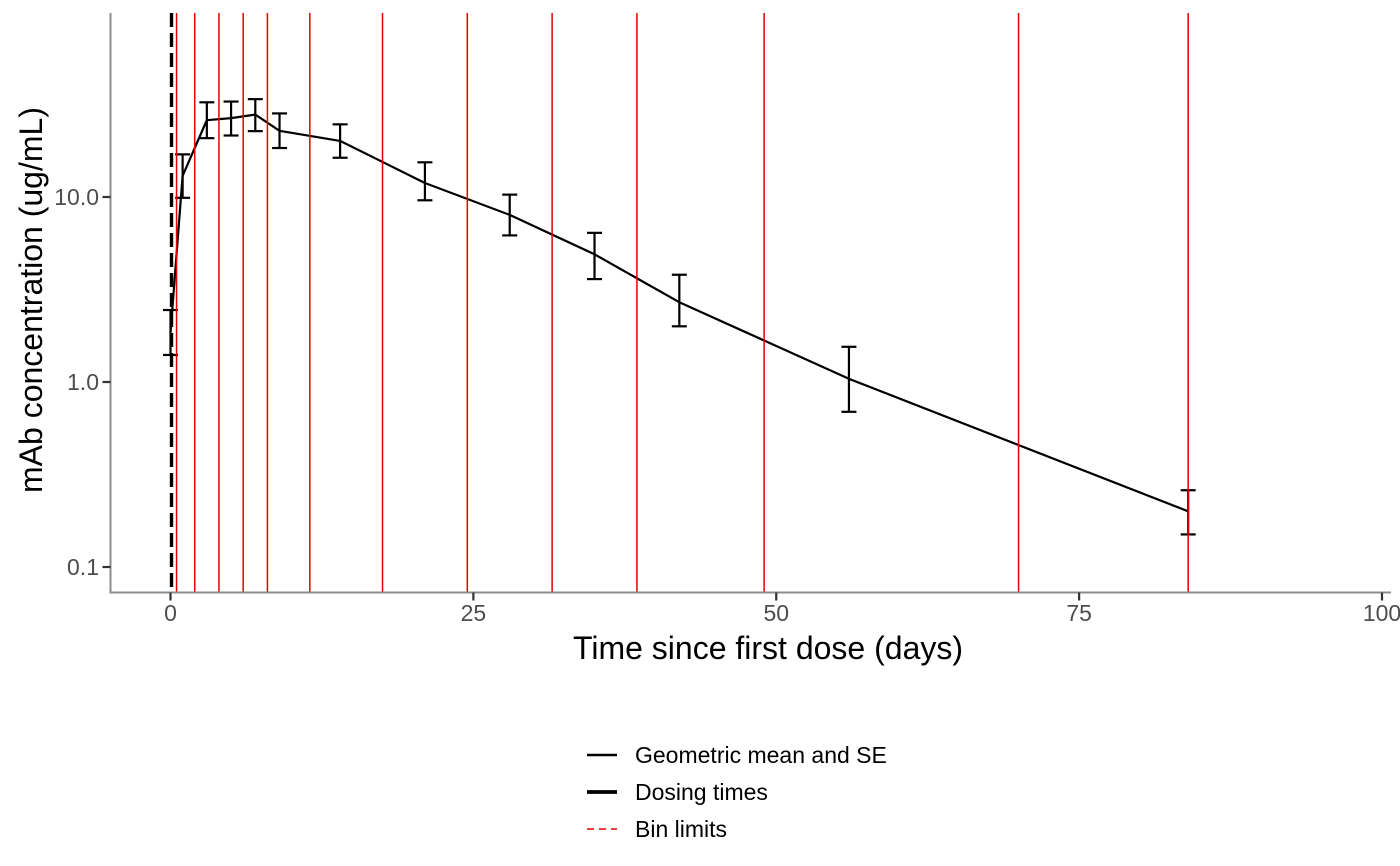  Describe the element at coordinates (602, 755) in the screenshot. I see `solid-line-swatch-icon` at that location.